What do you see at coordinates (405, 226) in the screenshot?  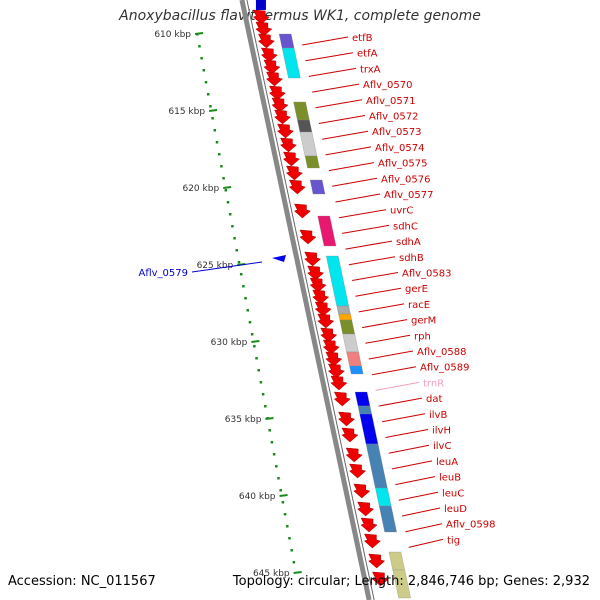 I see `gene-label: sdhC` at bounding box center [405, 226].